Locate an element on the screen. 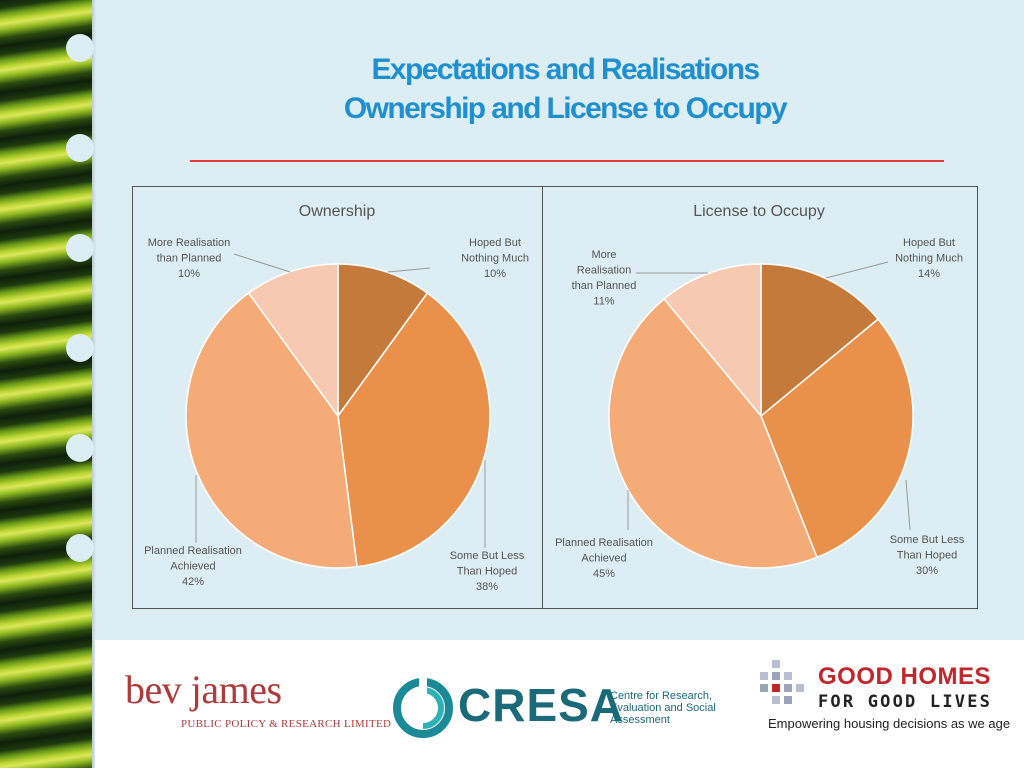  cresa-emblem-icon is located at coordinates (423, 708).